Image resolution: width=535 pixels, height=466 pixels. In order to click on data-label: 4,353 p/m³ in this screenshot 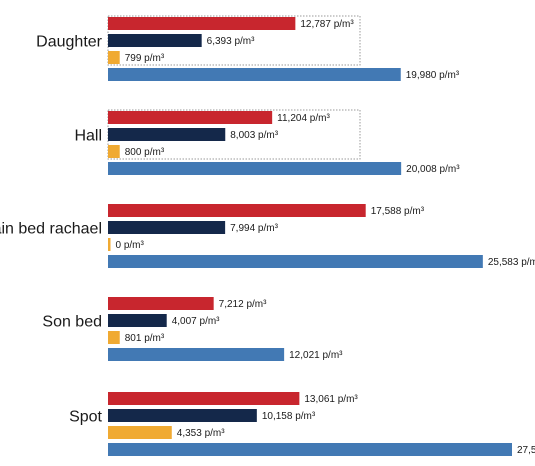, I will do `click(201, 433)`.